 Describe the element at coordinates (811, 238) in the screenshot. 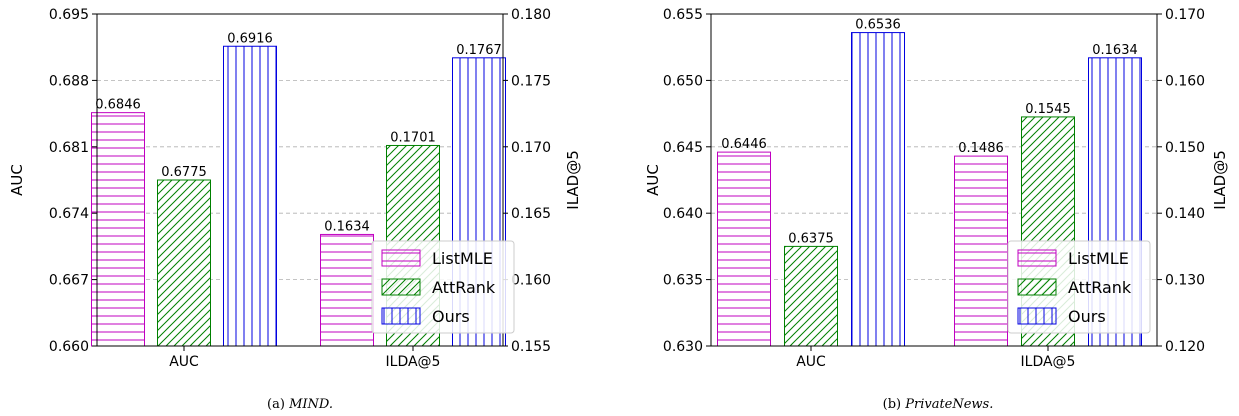

I see `data-label: 0.6375` at that location.